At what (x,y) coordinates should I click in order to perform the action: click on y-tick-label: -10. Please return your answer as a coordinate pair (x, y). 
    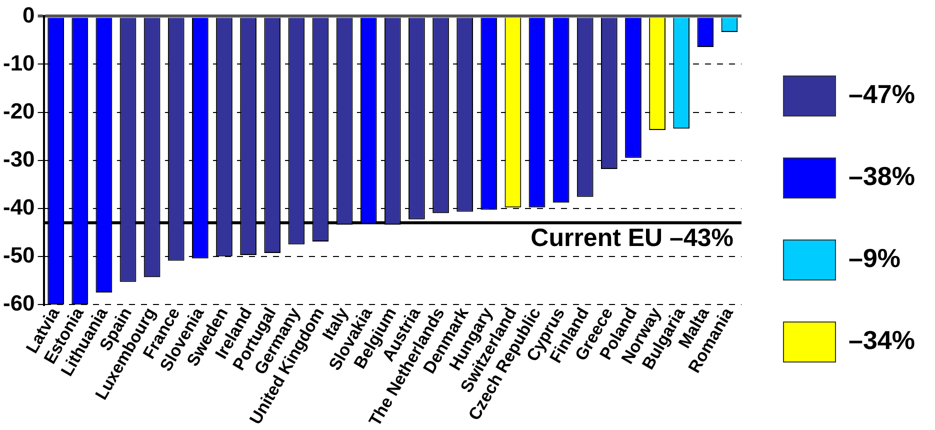
    Looking at the image, I should click on (19, 63).